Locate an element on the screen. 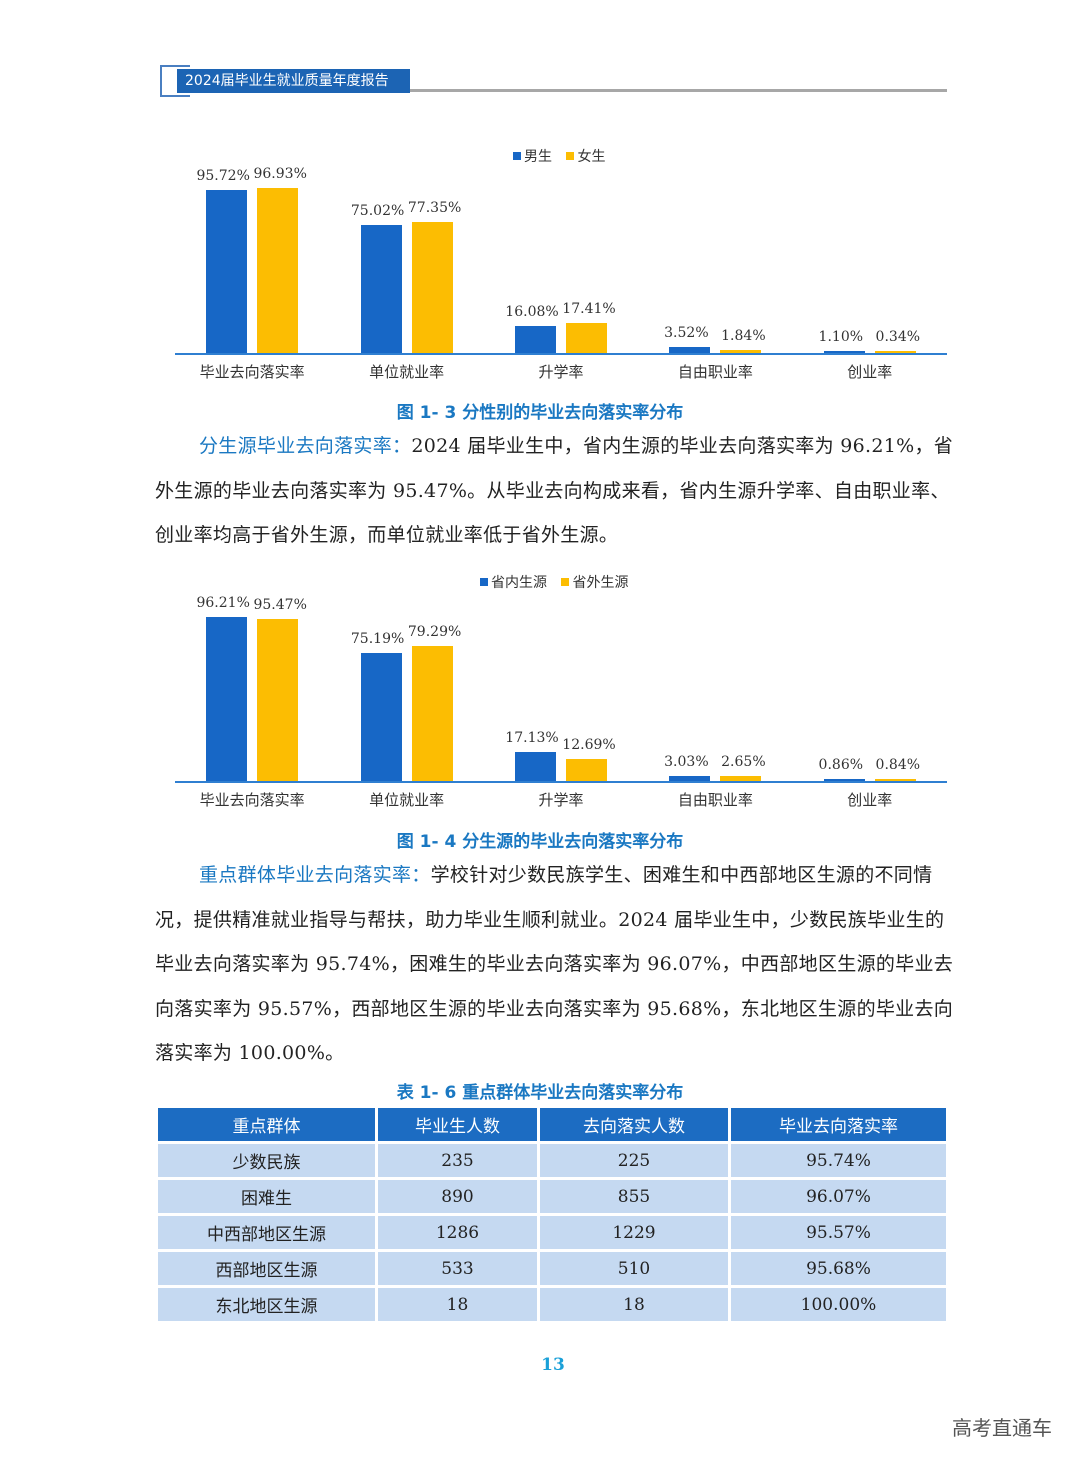 The width and height of the screenshot is (1080, 1465). report-title-banner: 2024届毕业生就业质量年度报告 is located at coordinates (293, 81).